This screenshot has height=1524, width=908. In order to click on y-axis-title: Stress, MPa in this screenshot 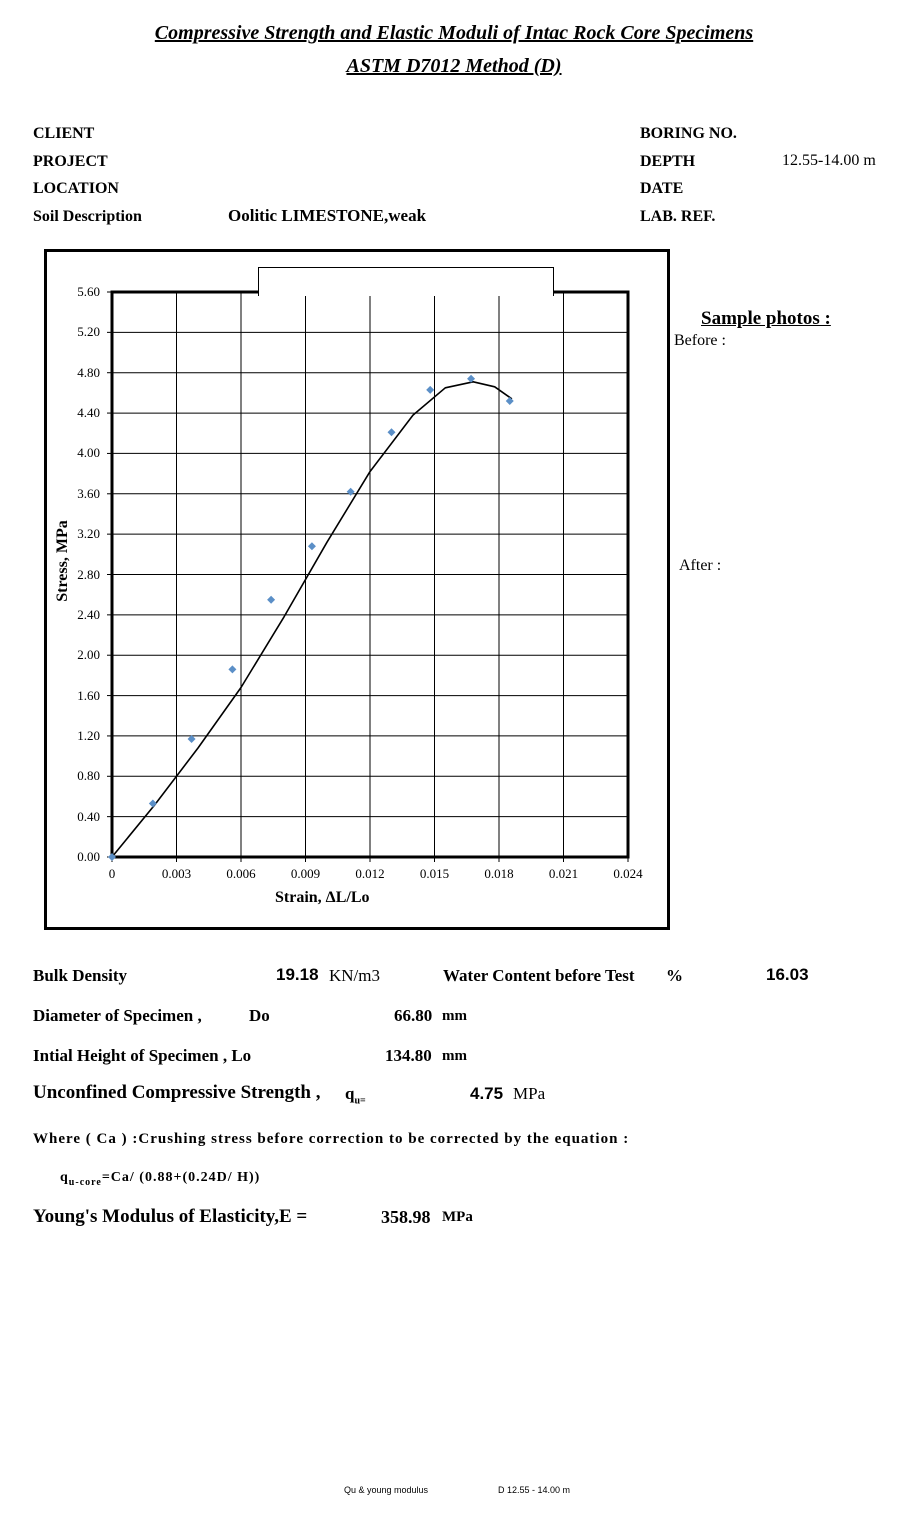, I will do `click(62, 561)`.